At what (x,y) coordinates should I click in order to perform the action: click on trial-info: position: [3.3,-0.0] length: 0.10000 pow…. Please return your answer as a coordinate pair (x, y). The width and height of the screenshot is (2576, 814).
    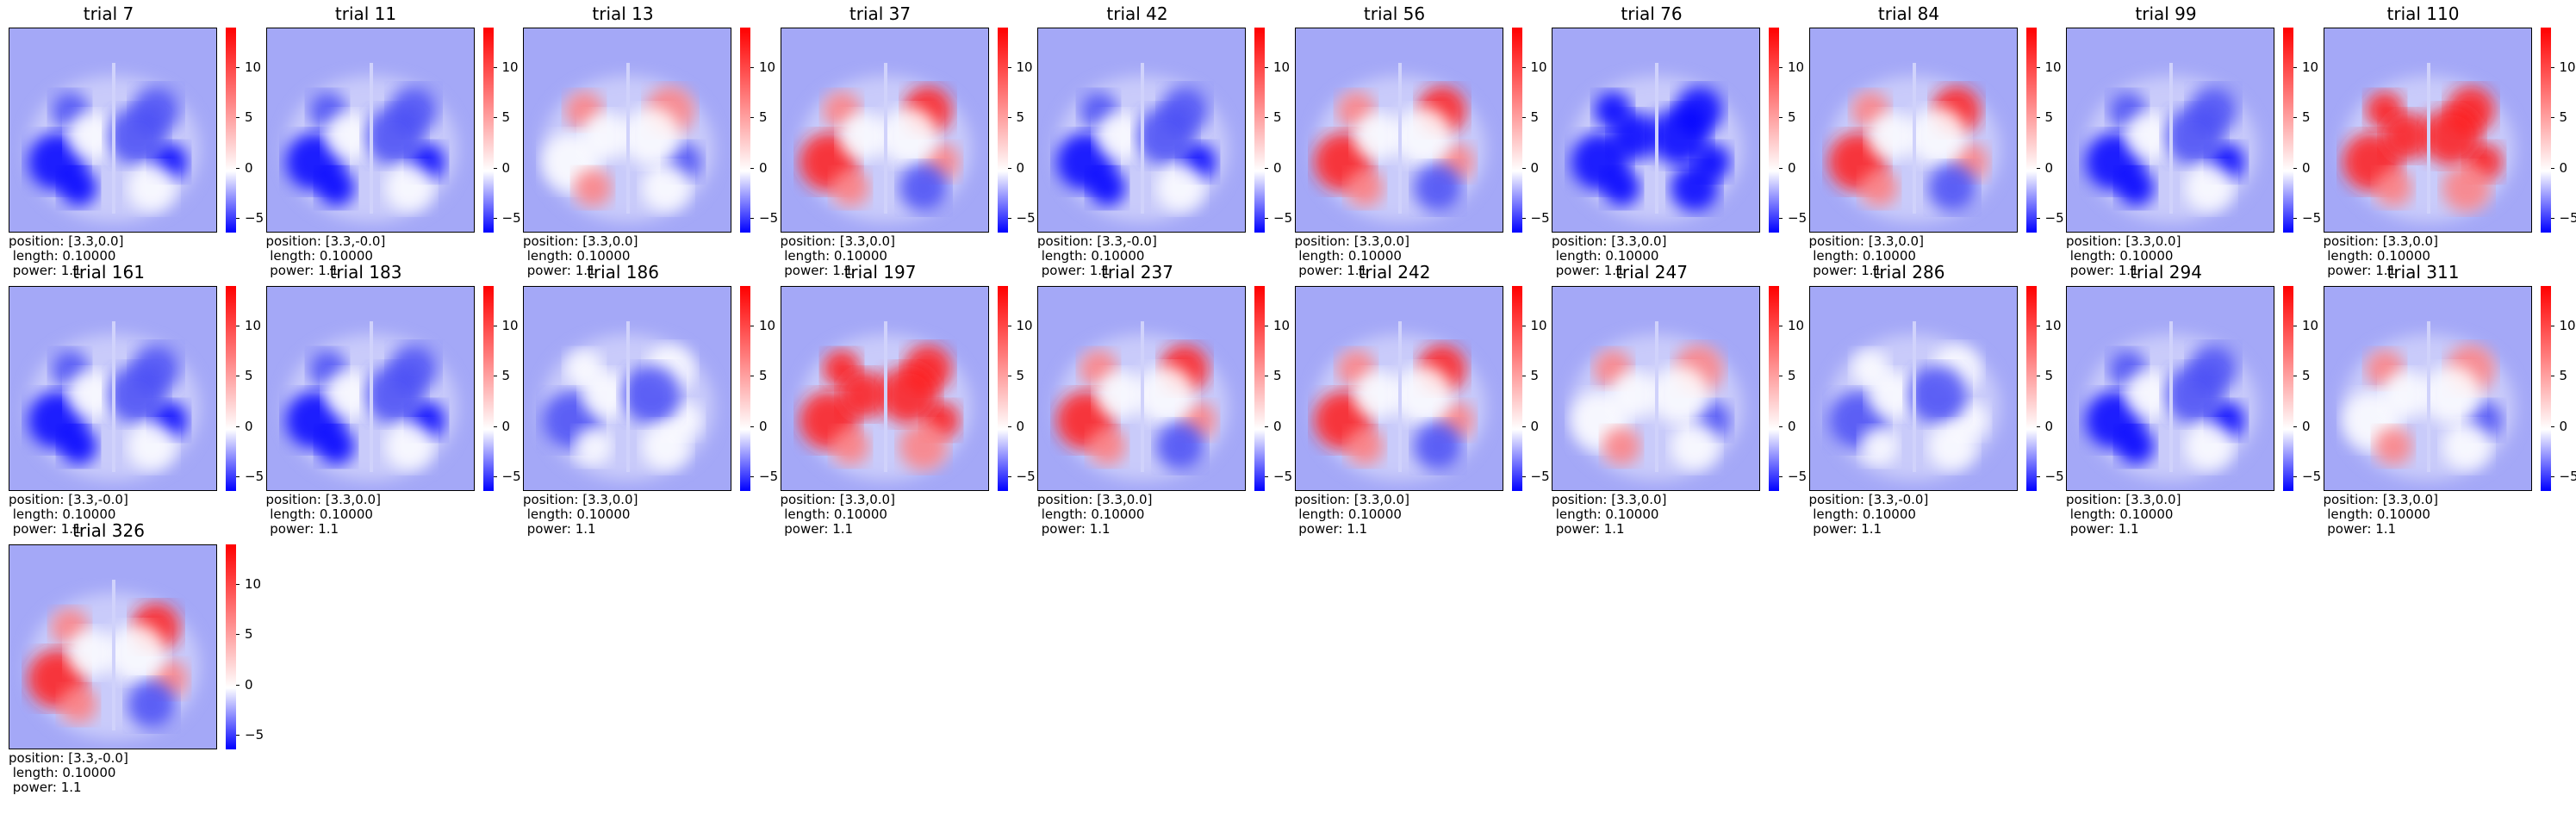
    Looking at the image, I should click on (1869, 515).